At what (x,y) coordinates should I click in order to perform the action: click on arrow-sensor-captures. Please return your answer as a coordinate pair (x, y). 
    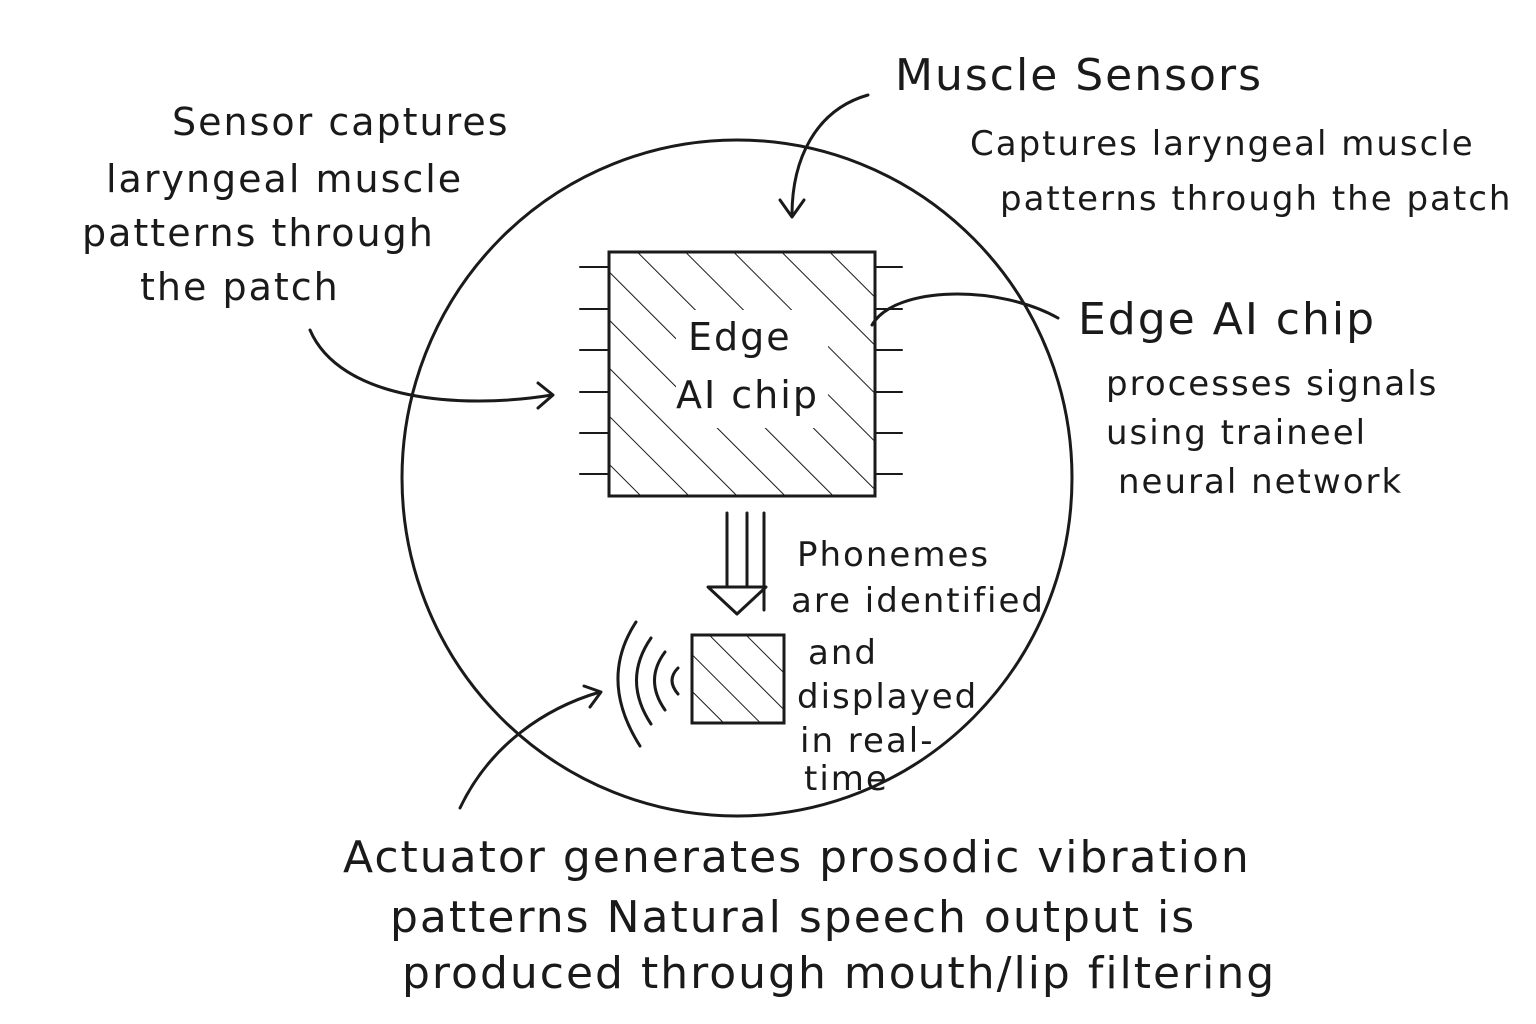
    Looking at the image, I should click on (431, 365).